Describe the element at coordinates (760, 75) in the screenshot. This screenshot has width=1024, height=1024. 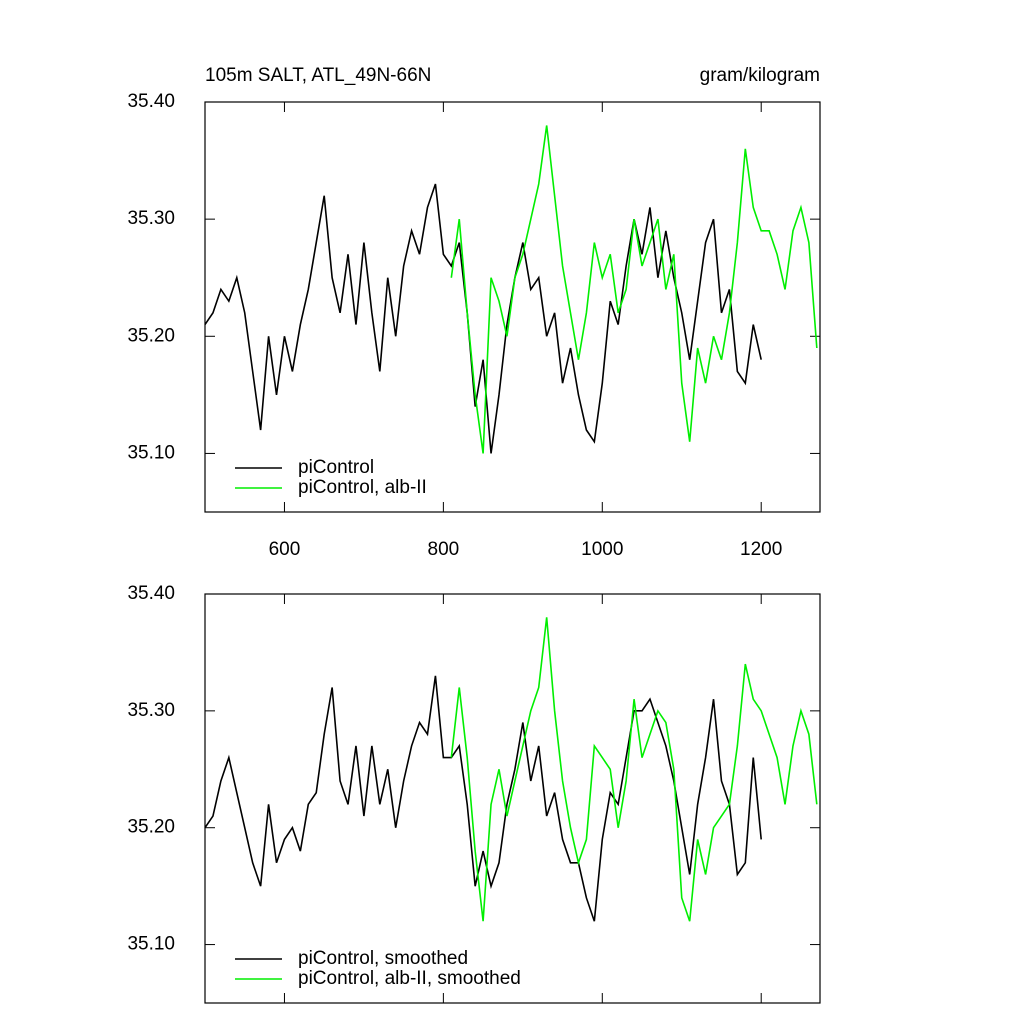
I see `panel-units: gram/kilogram` at that location.